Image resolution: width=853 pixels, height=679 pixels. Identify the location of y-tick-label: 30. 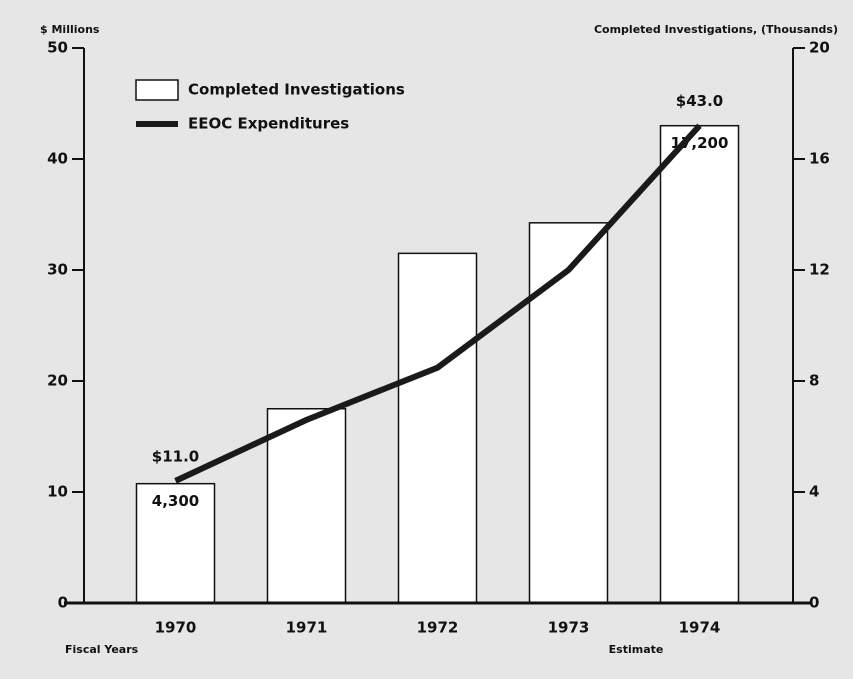
(57, 270).